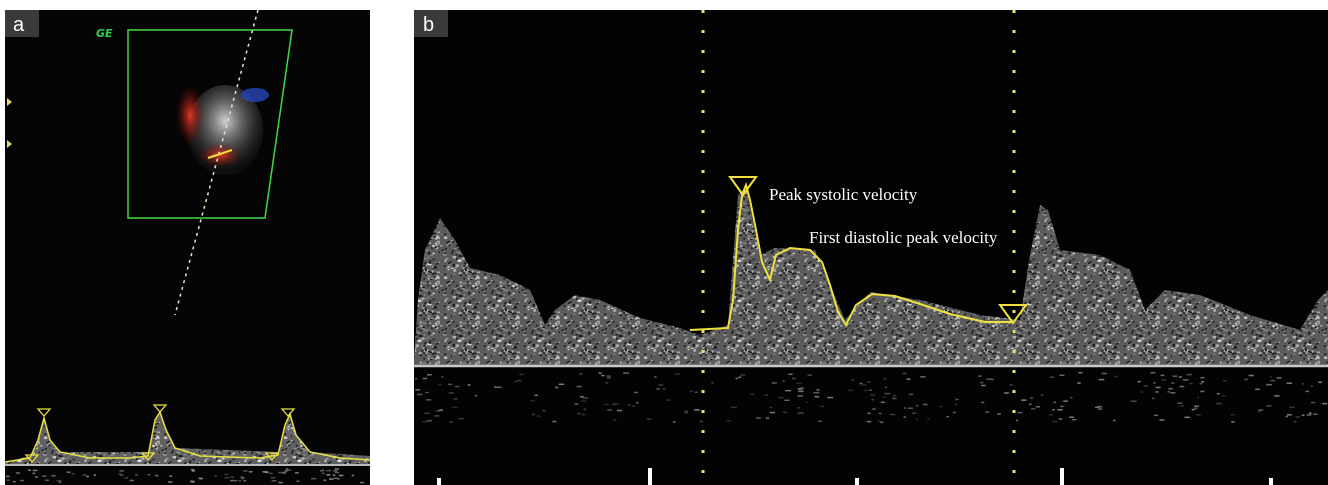 The width and height of the screenshot is (1328, 485). What do you see at coordinates (903, 237) in the screenshot?
I see `annotation: First diastolic peak velocity` at bounding box center [903, 237].